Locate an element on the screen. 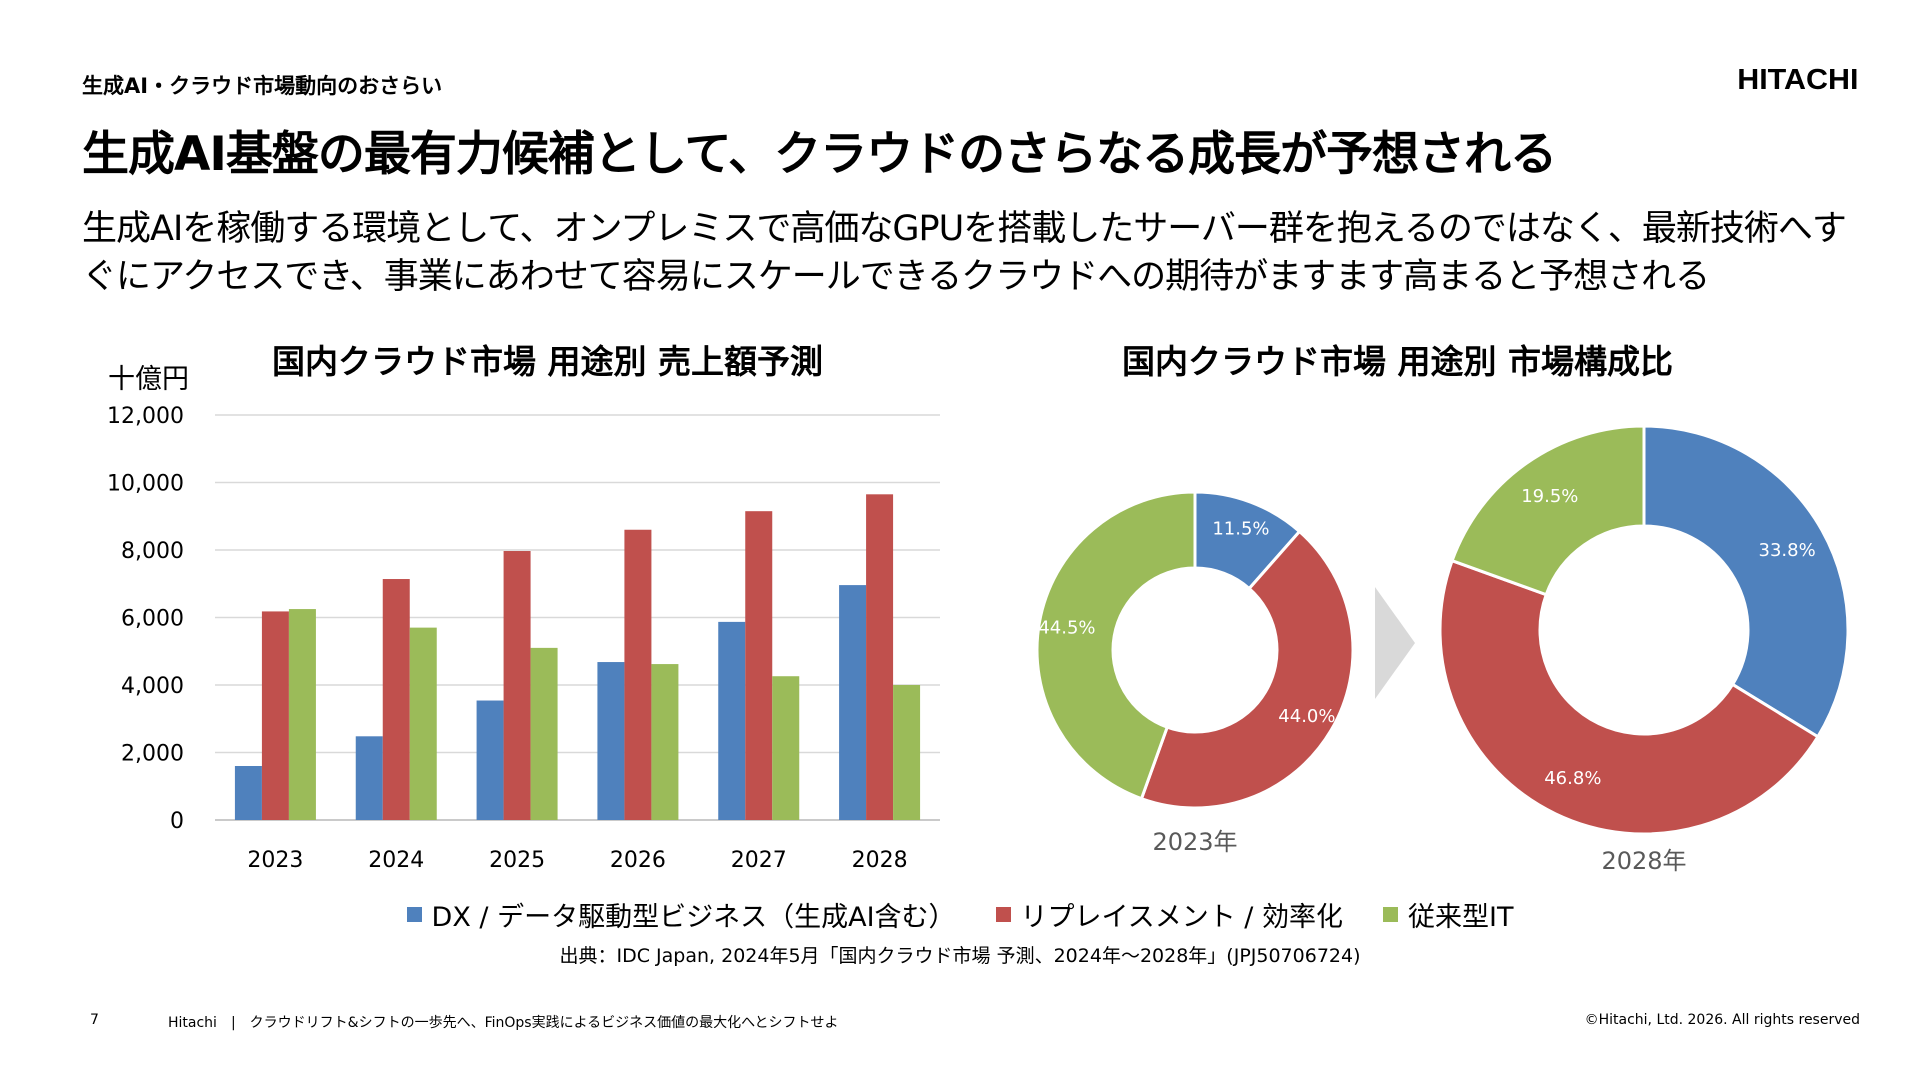 This screenshot has width=1920, height=1080. y-tick-label: 0 is located at coordinates (177, 821).